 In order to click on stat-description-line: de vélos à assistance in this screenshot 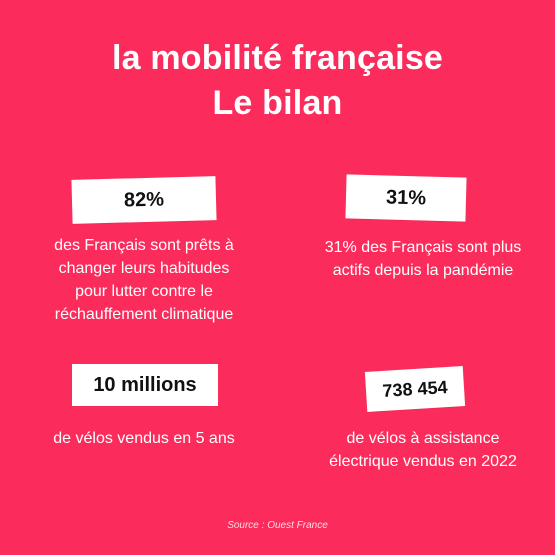, I will do `click(423, 438)`.